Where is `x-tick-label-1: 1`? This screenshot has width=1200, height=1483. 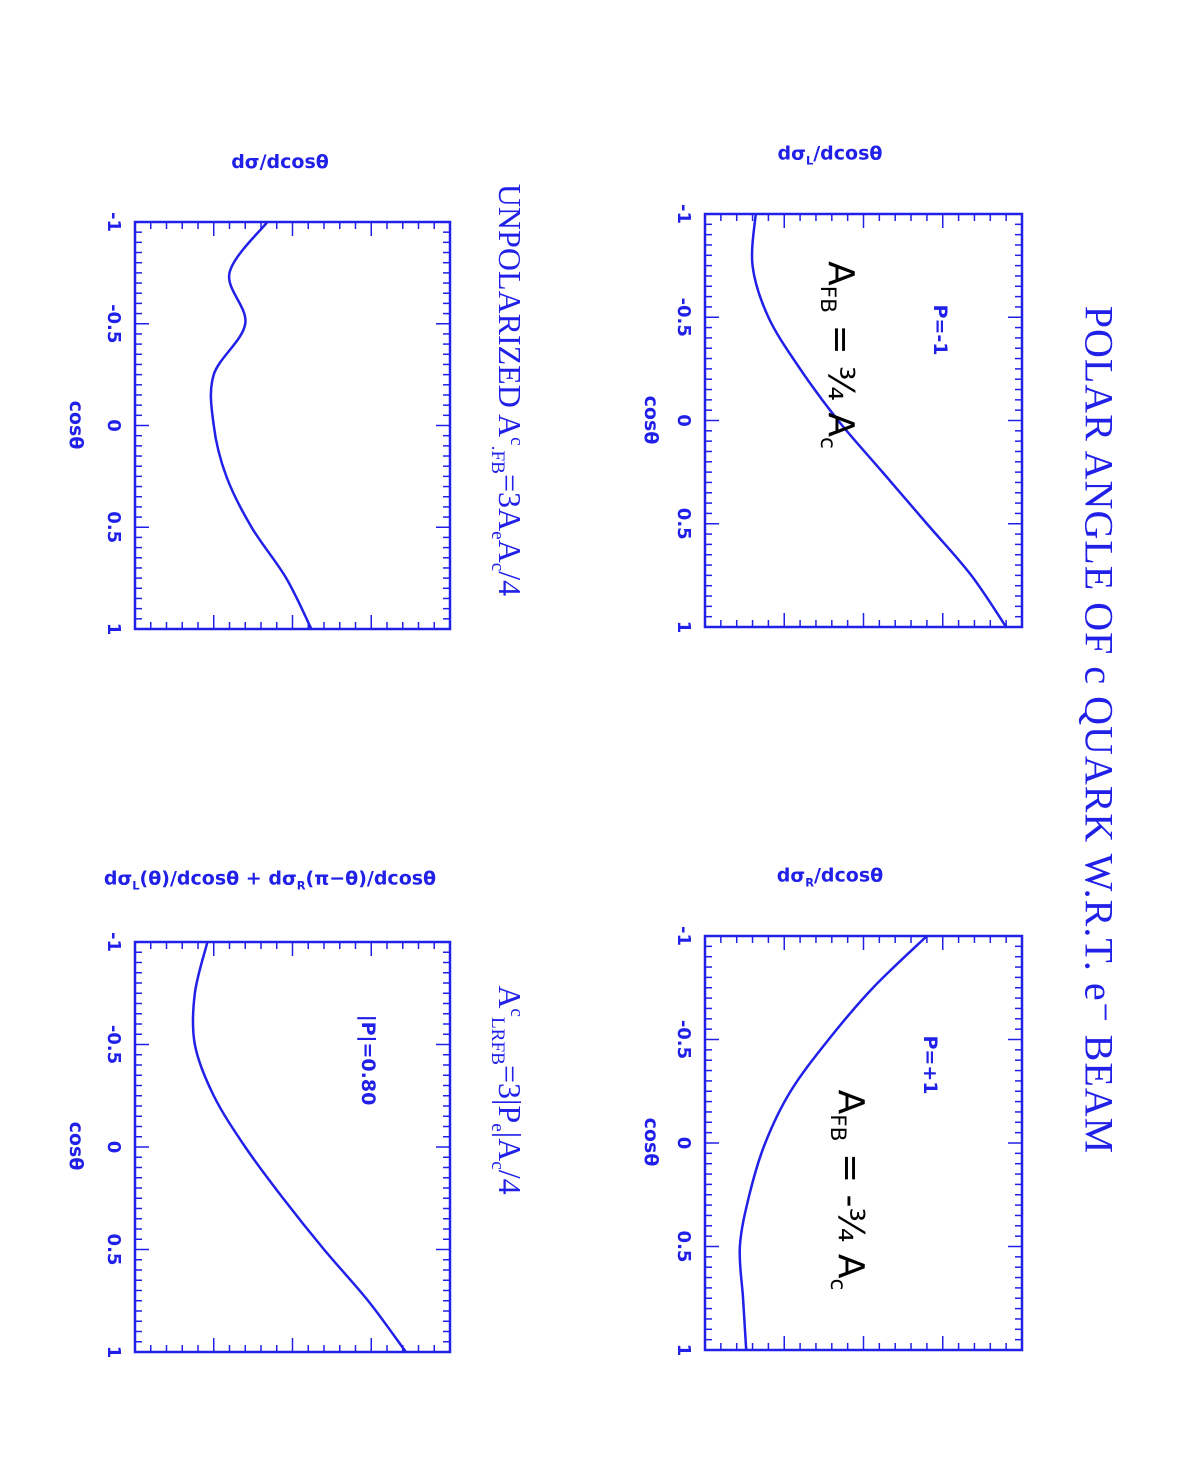
x-tick-label-1: 1 is located at coordinates (683, 627).